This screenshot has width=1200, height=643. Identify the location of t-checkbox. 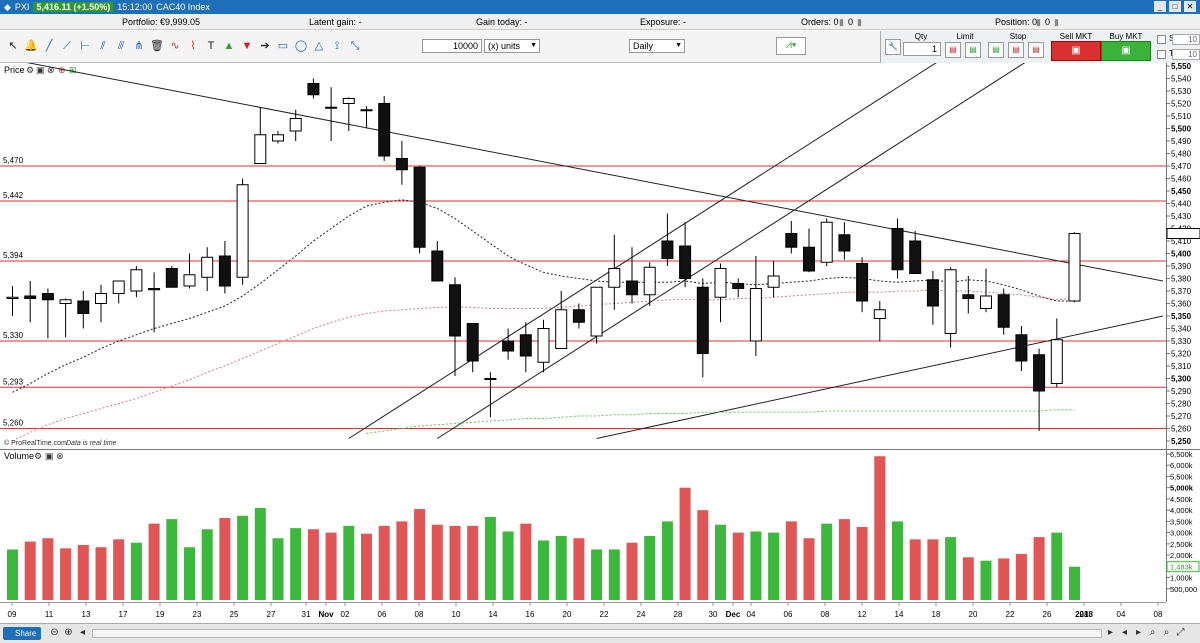
(1161, 54).